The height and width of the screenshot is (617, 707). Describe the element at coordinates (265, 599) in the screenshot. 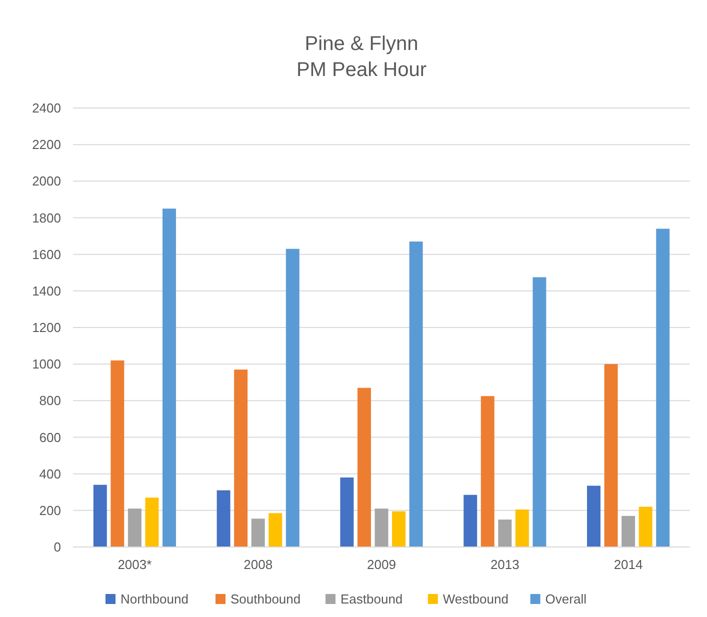

I see `legend-label: Southbound` at that location.